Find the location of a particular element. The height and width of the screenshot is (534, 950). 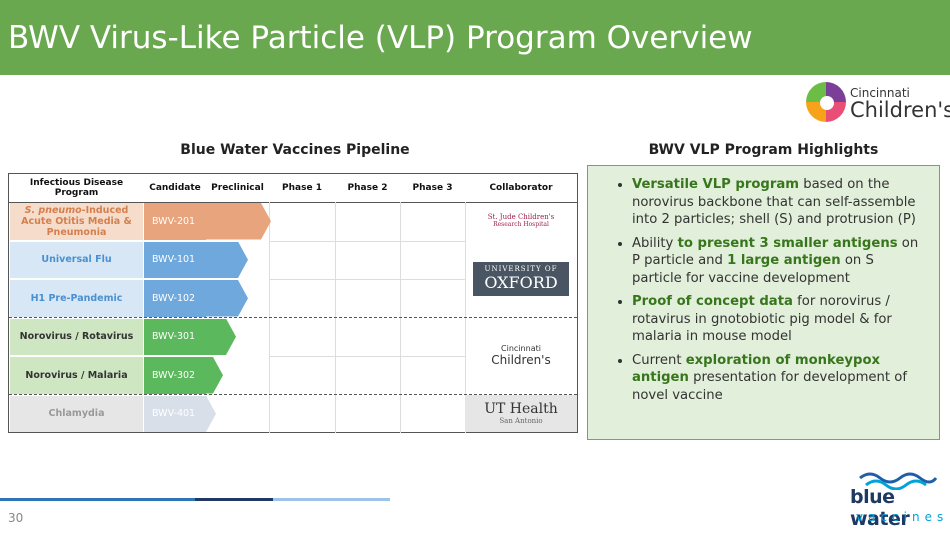

collaborator-logo: UT Health San Antonio is located at coordinates (521, 414).